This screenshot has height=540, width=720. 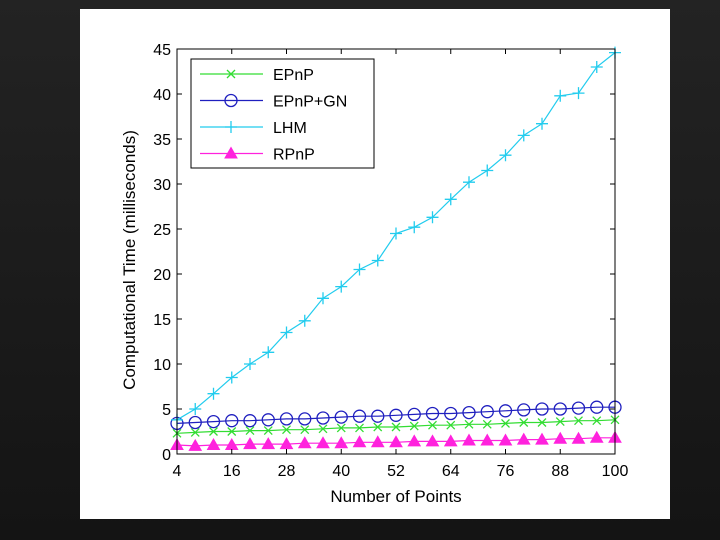 I want to click on y-tick-label: 0, so click(x=166, y=455).